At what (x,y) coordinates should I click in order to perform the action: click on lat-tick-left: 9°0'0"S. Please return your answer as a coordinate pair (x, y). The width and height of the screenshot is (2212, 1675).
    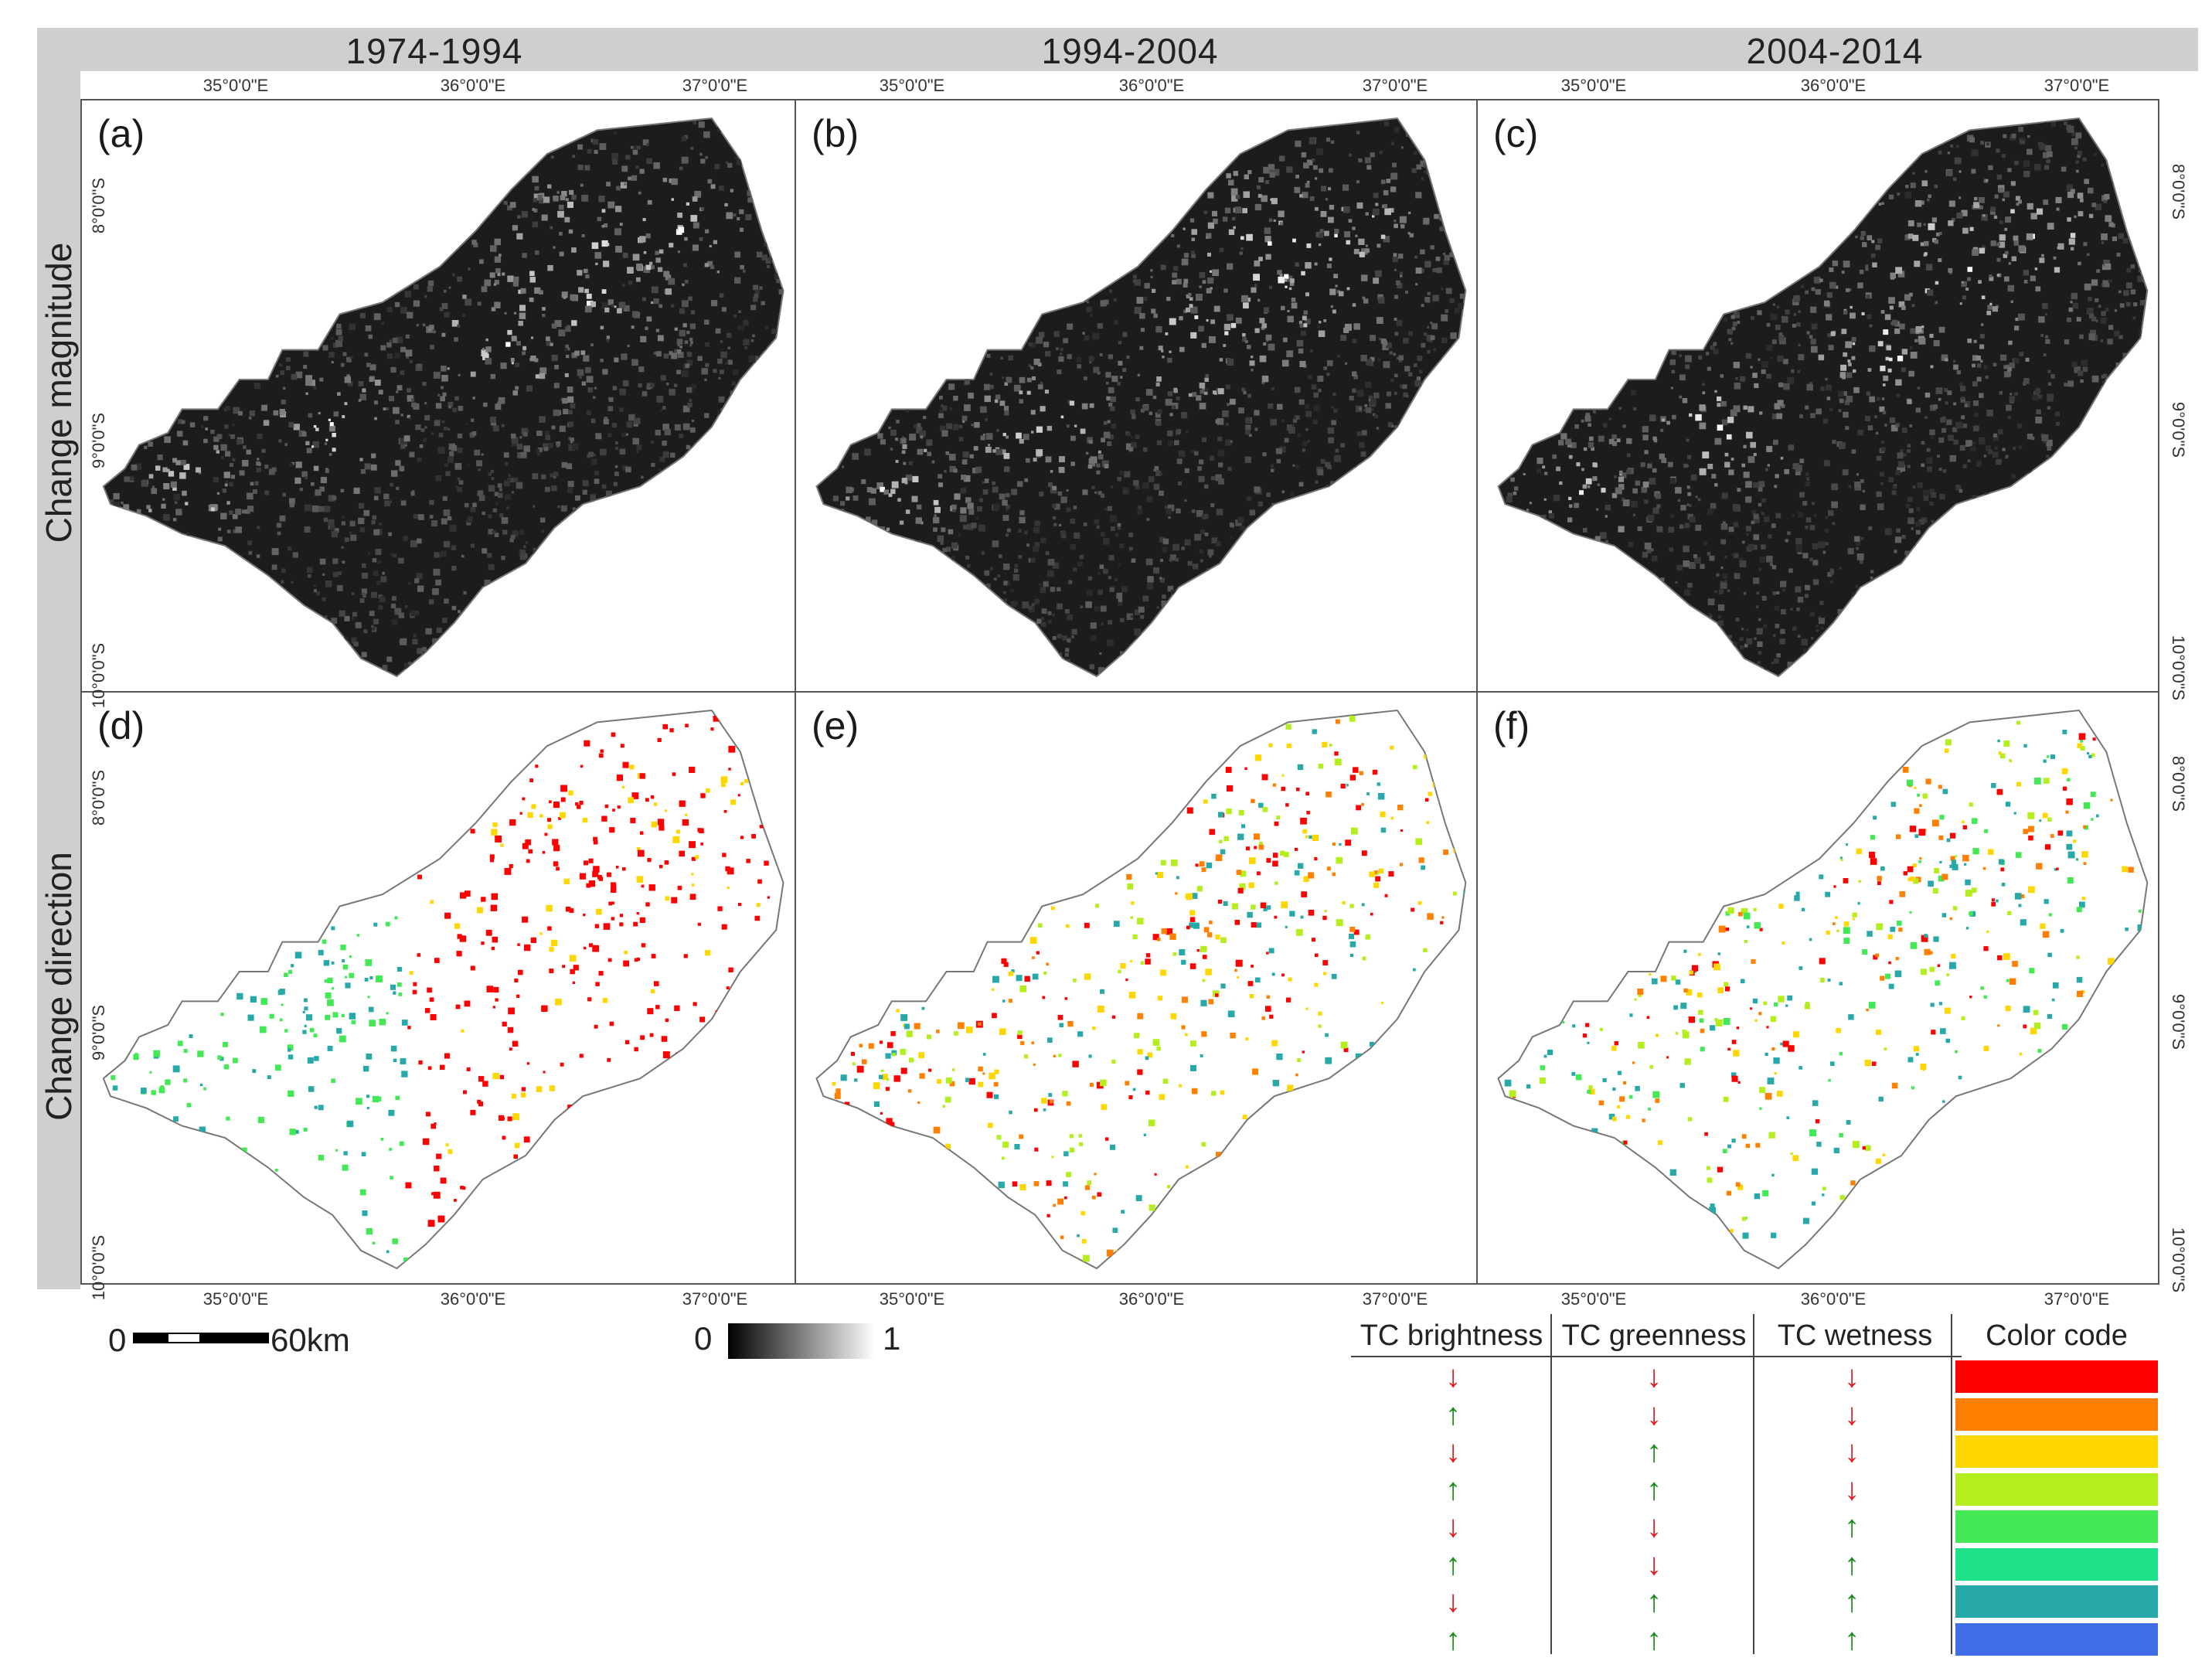
    Looking at the image, I should click on (98, 1033).